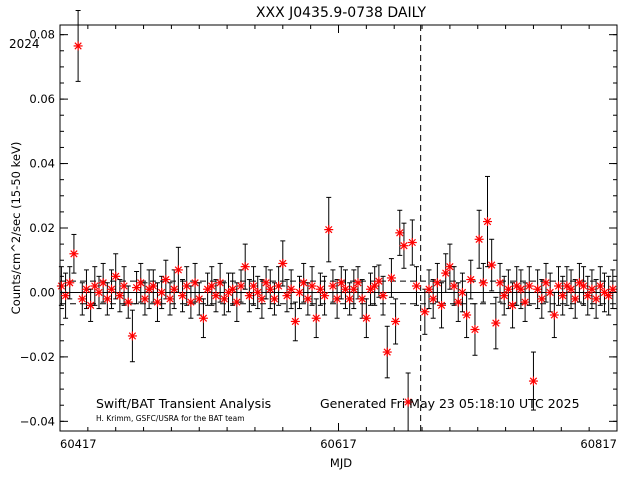 The height and width of the screenshot is (480, 640). Describe the element at coordinates (341, 463) in the screenshot. I see `x-axis-label: MJD` at that location.